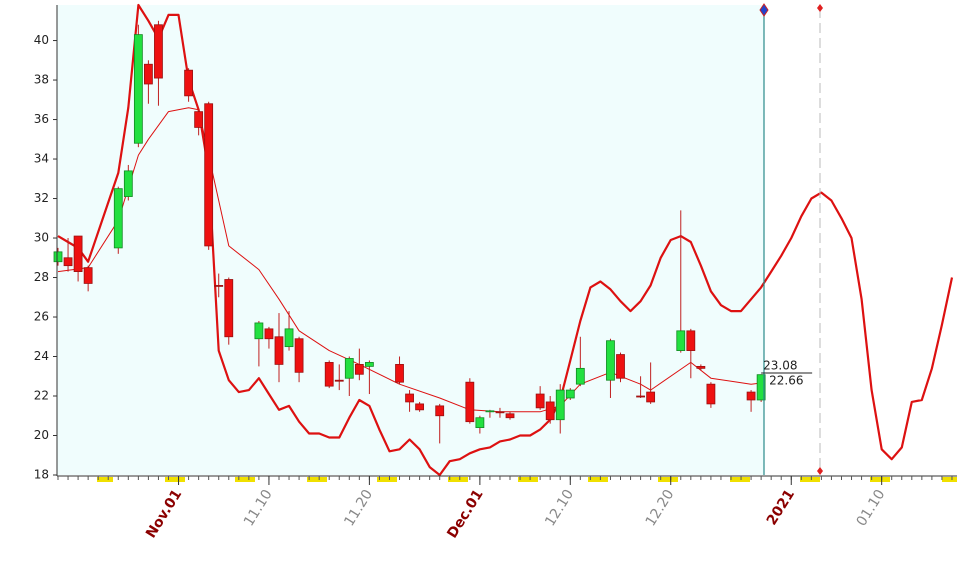 Image resolution: width=957 pixels, height=575 pixels. Describe the element at coordinates (527, 479) in the screenshot. I see `weekend-markers` at that location.